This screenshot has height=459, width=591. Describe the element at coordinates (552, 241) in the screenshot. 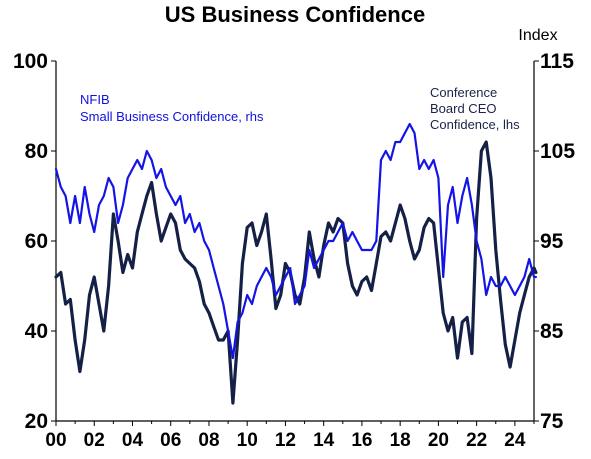

I see `right-tick-label: 95` at that location.